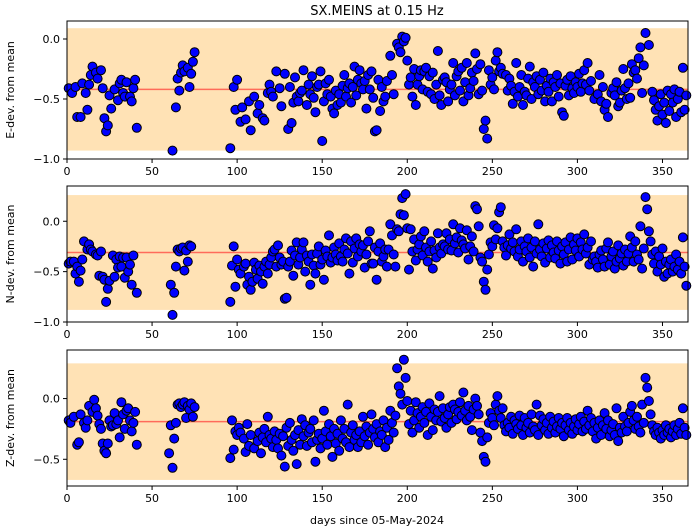 The width and height of the screenshot is (692, 531). What do you see at coordinates (662, 171) in the screenshot?
I see `x-tick-label: 350` at bounding box center [662, 171].